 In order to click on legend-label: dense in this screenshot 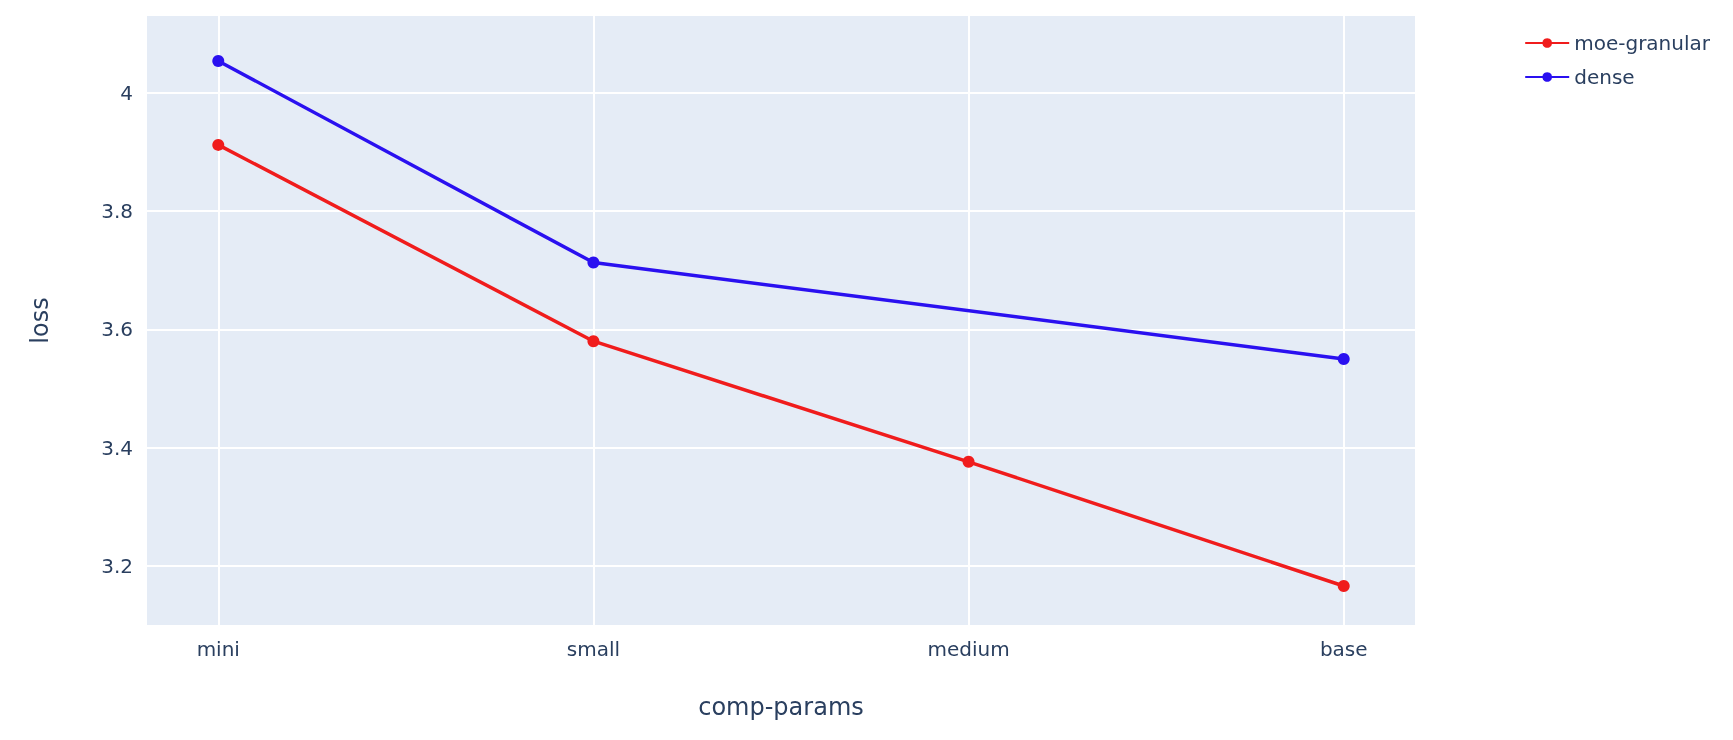, I will do `click(1604, 77)`.